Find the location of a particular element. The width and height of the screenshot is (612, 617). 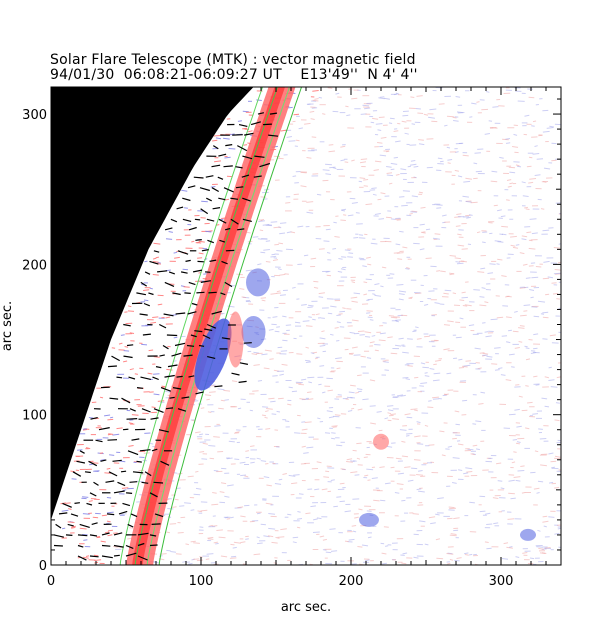

y-tick-label: 100 is located at coordinates (34, 416).